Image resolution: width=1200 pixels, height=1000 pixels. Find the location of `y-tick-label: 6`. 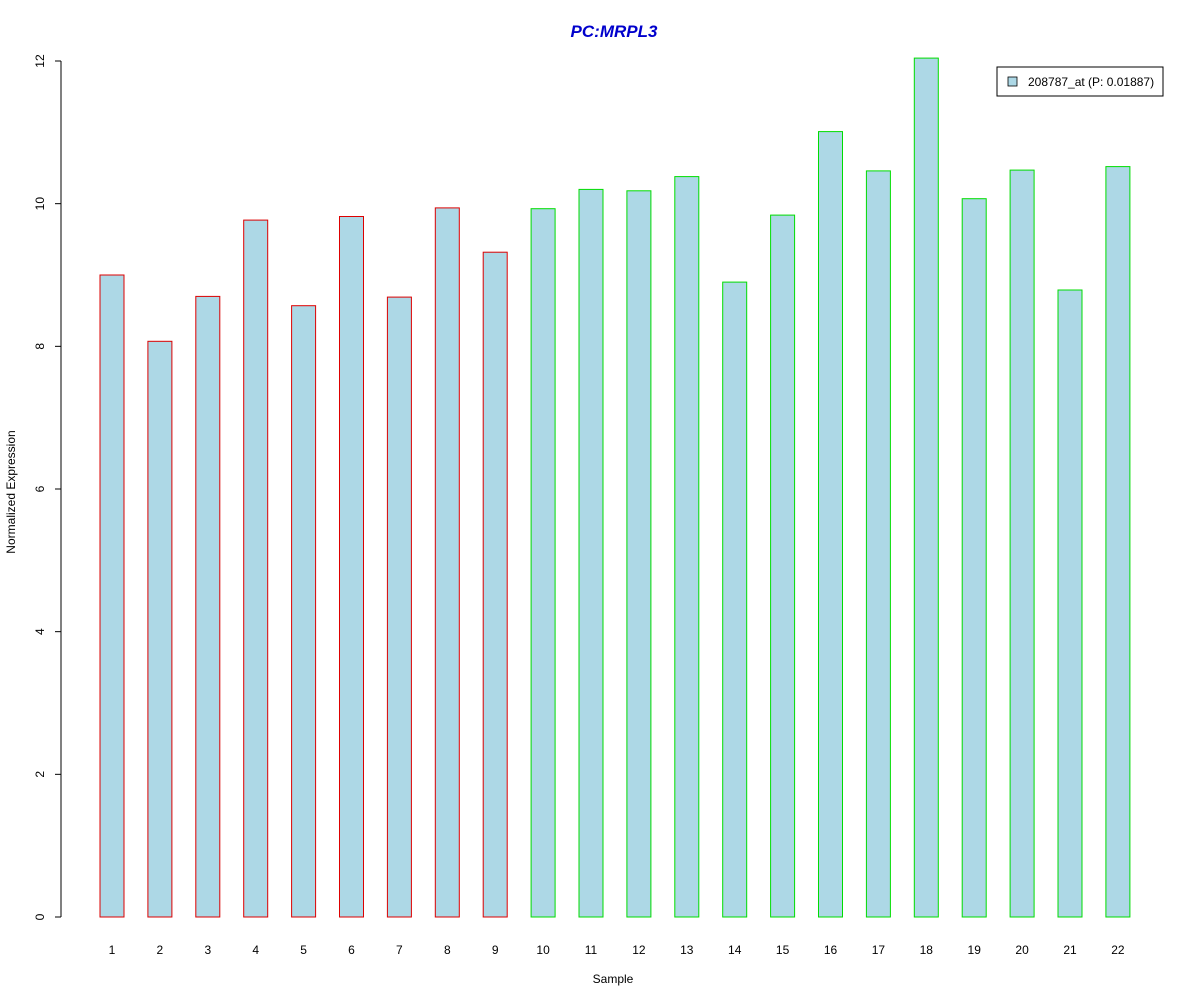

y-tick-label: 6 is located at coordinates (40, 488).